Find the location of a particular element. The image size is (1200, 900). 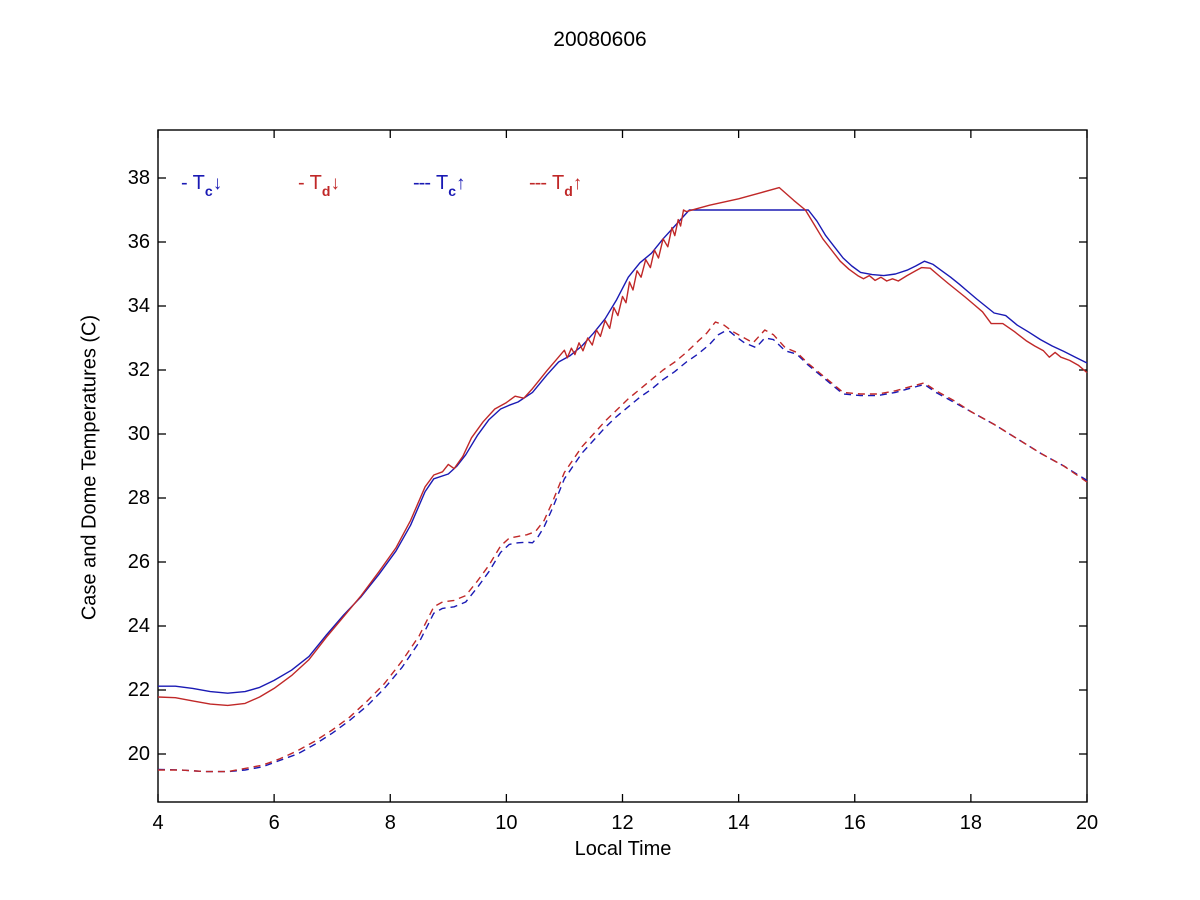

x-tick-label: 8 is located at coordinates (390, 823).